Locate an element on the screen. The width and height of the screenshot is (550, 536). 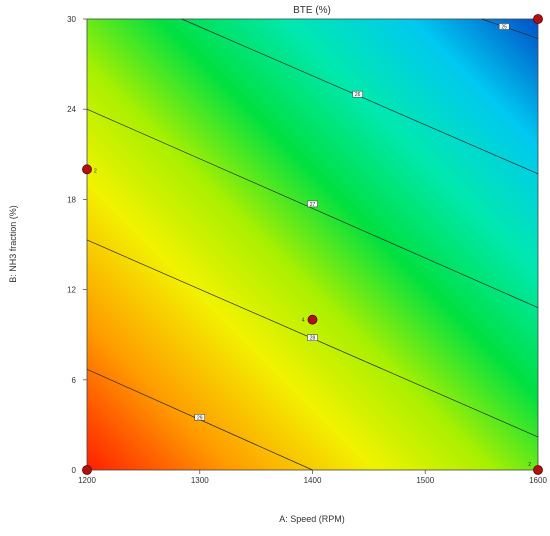
y-tick-label: 30 is located at coordinates (71, 19).